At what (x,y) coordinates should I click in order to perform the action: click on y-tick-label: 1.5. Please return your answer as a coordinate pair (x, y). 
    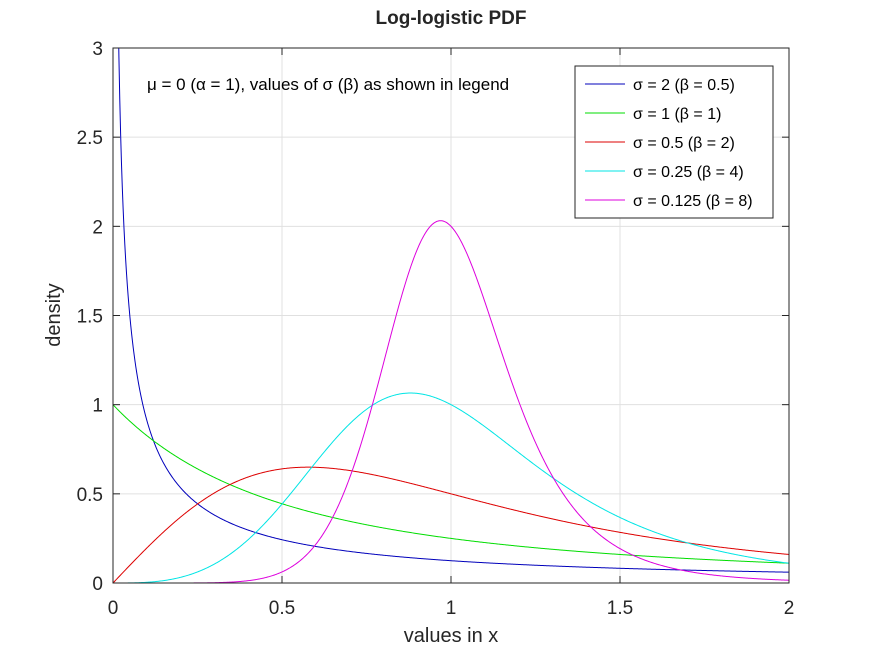
    Looking at the image, I should click on (90, 317).